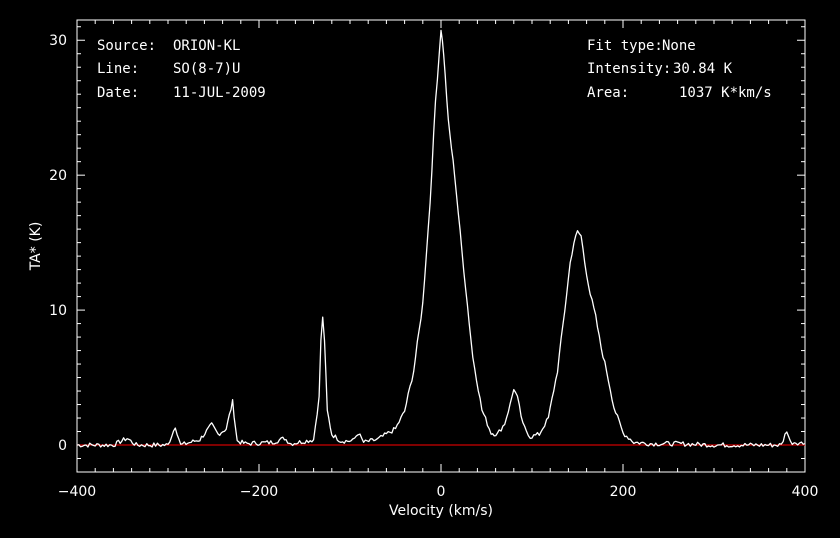 The image size is (840, 538). I want to click on y-tick-label: 20, so click(58, 176).